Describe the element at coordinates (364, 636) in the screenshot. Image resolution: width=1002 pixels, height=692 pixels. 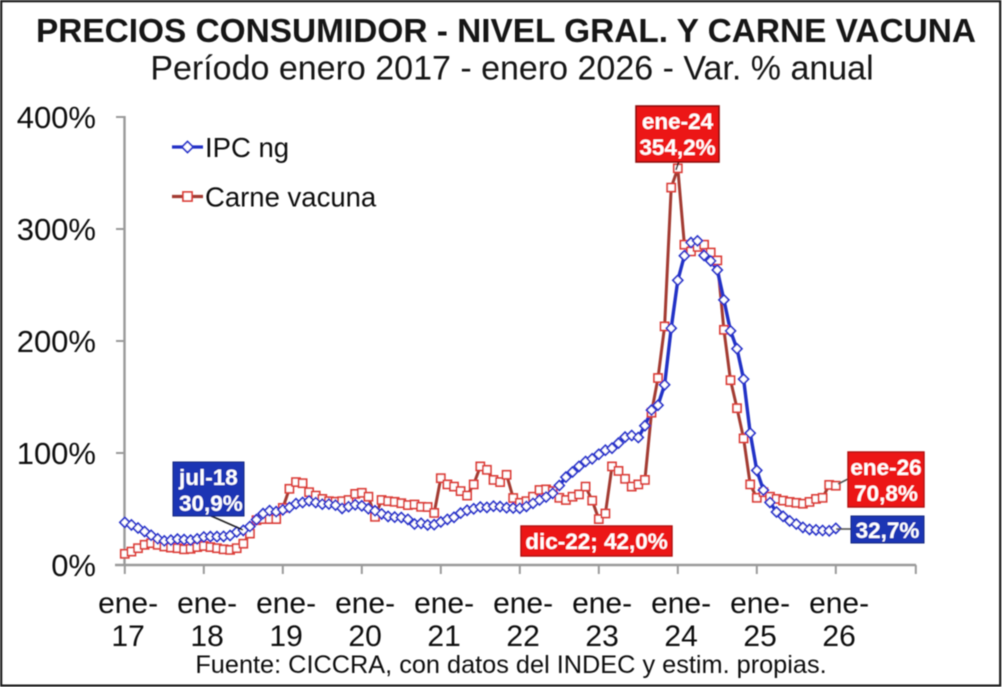
I see `svg-text: 20` at that location.